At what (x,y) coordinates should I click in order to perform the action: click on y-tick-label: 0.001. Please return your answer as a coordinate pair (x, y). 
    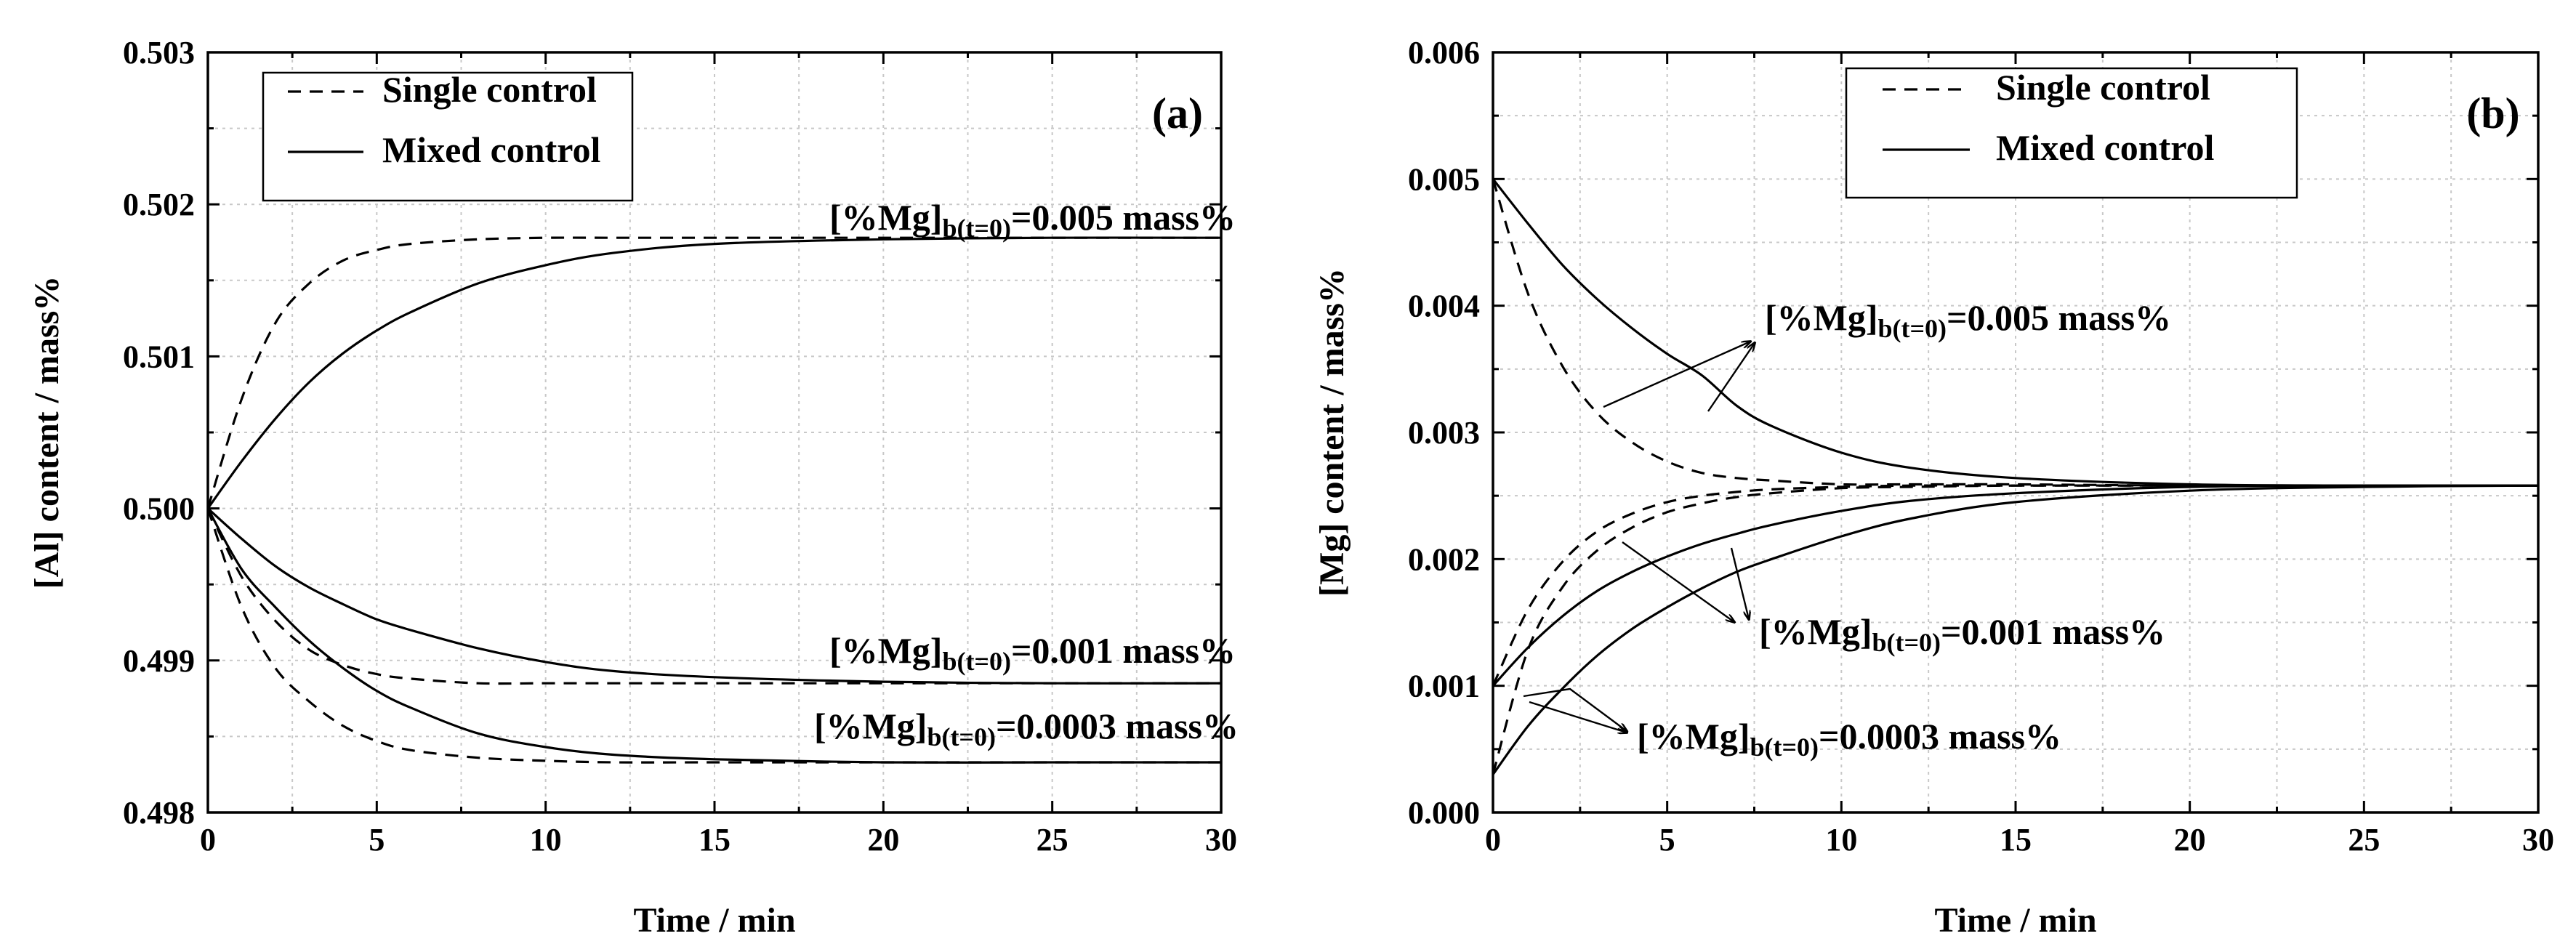
    Looking at the image, I should click on (1444, 686).